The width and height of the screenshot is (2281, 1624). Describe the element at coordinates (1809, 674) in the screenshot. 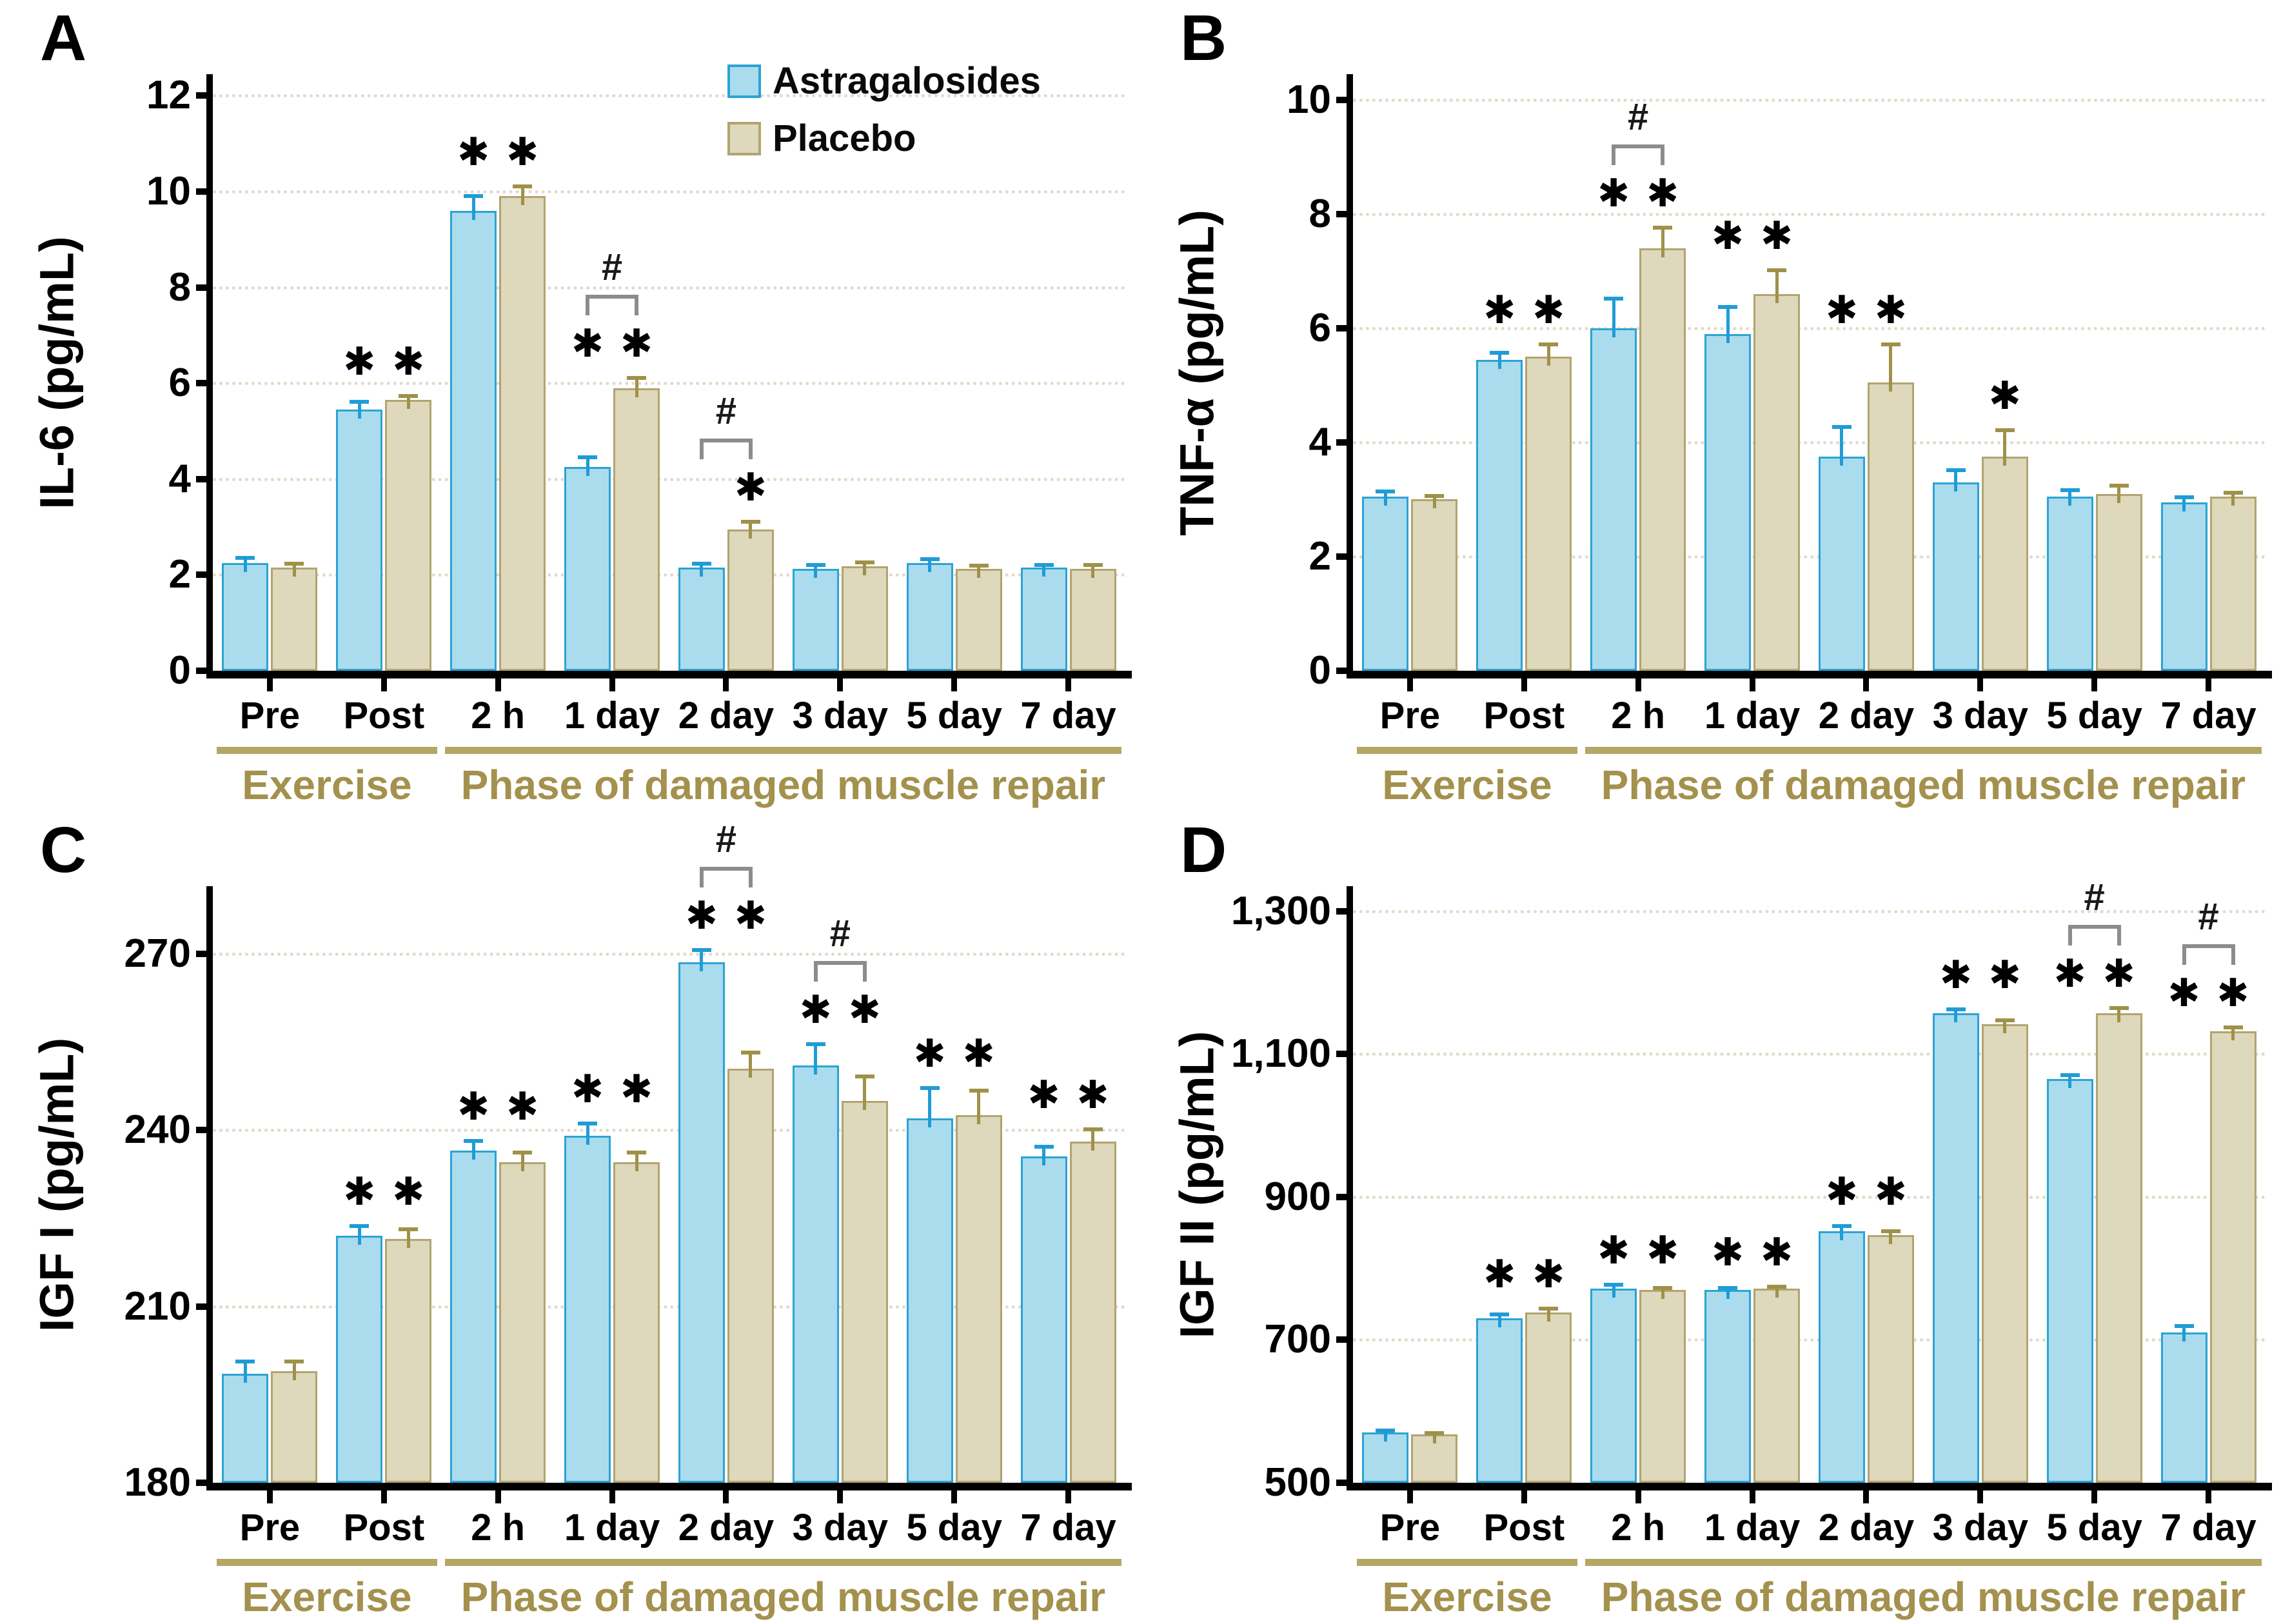

I see `x-axis-line` at that location.